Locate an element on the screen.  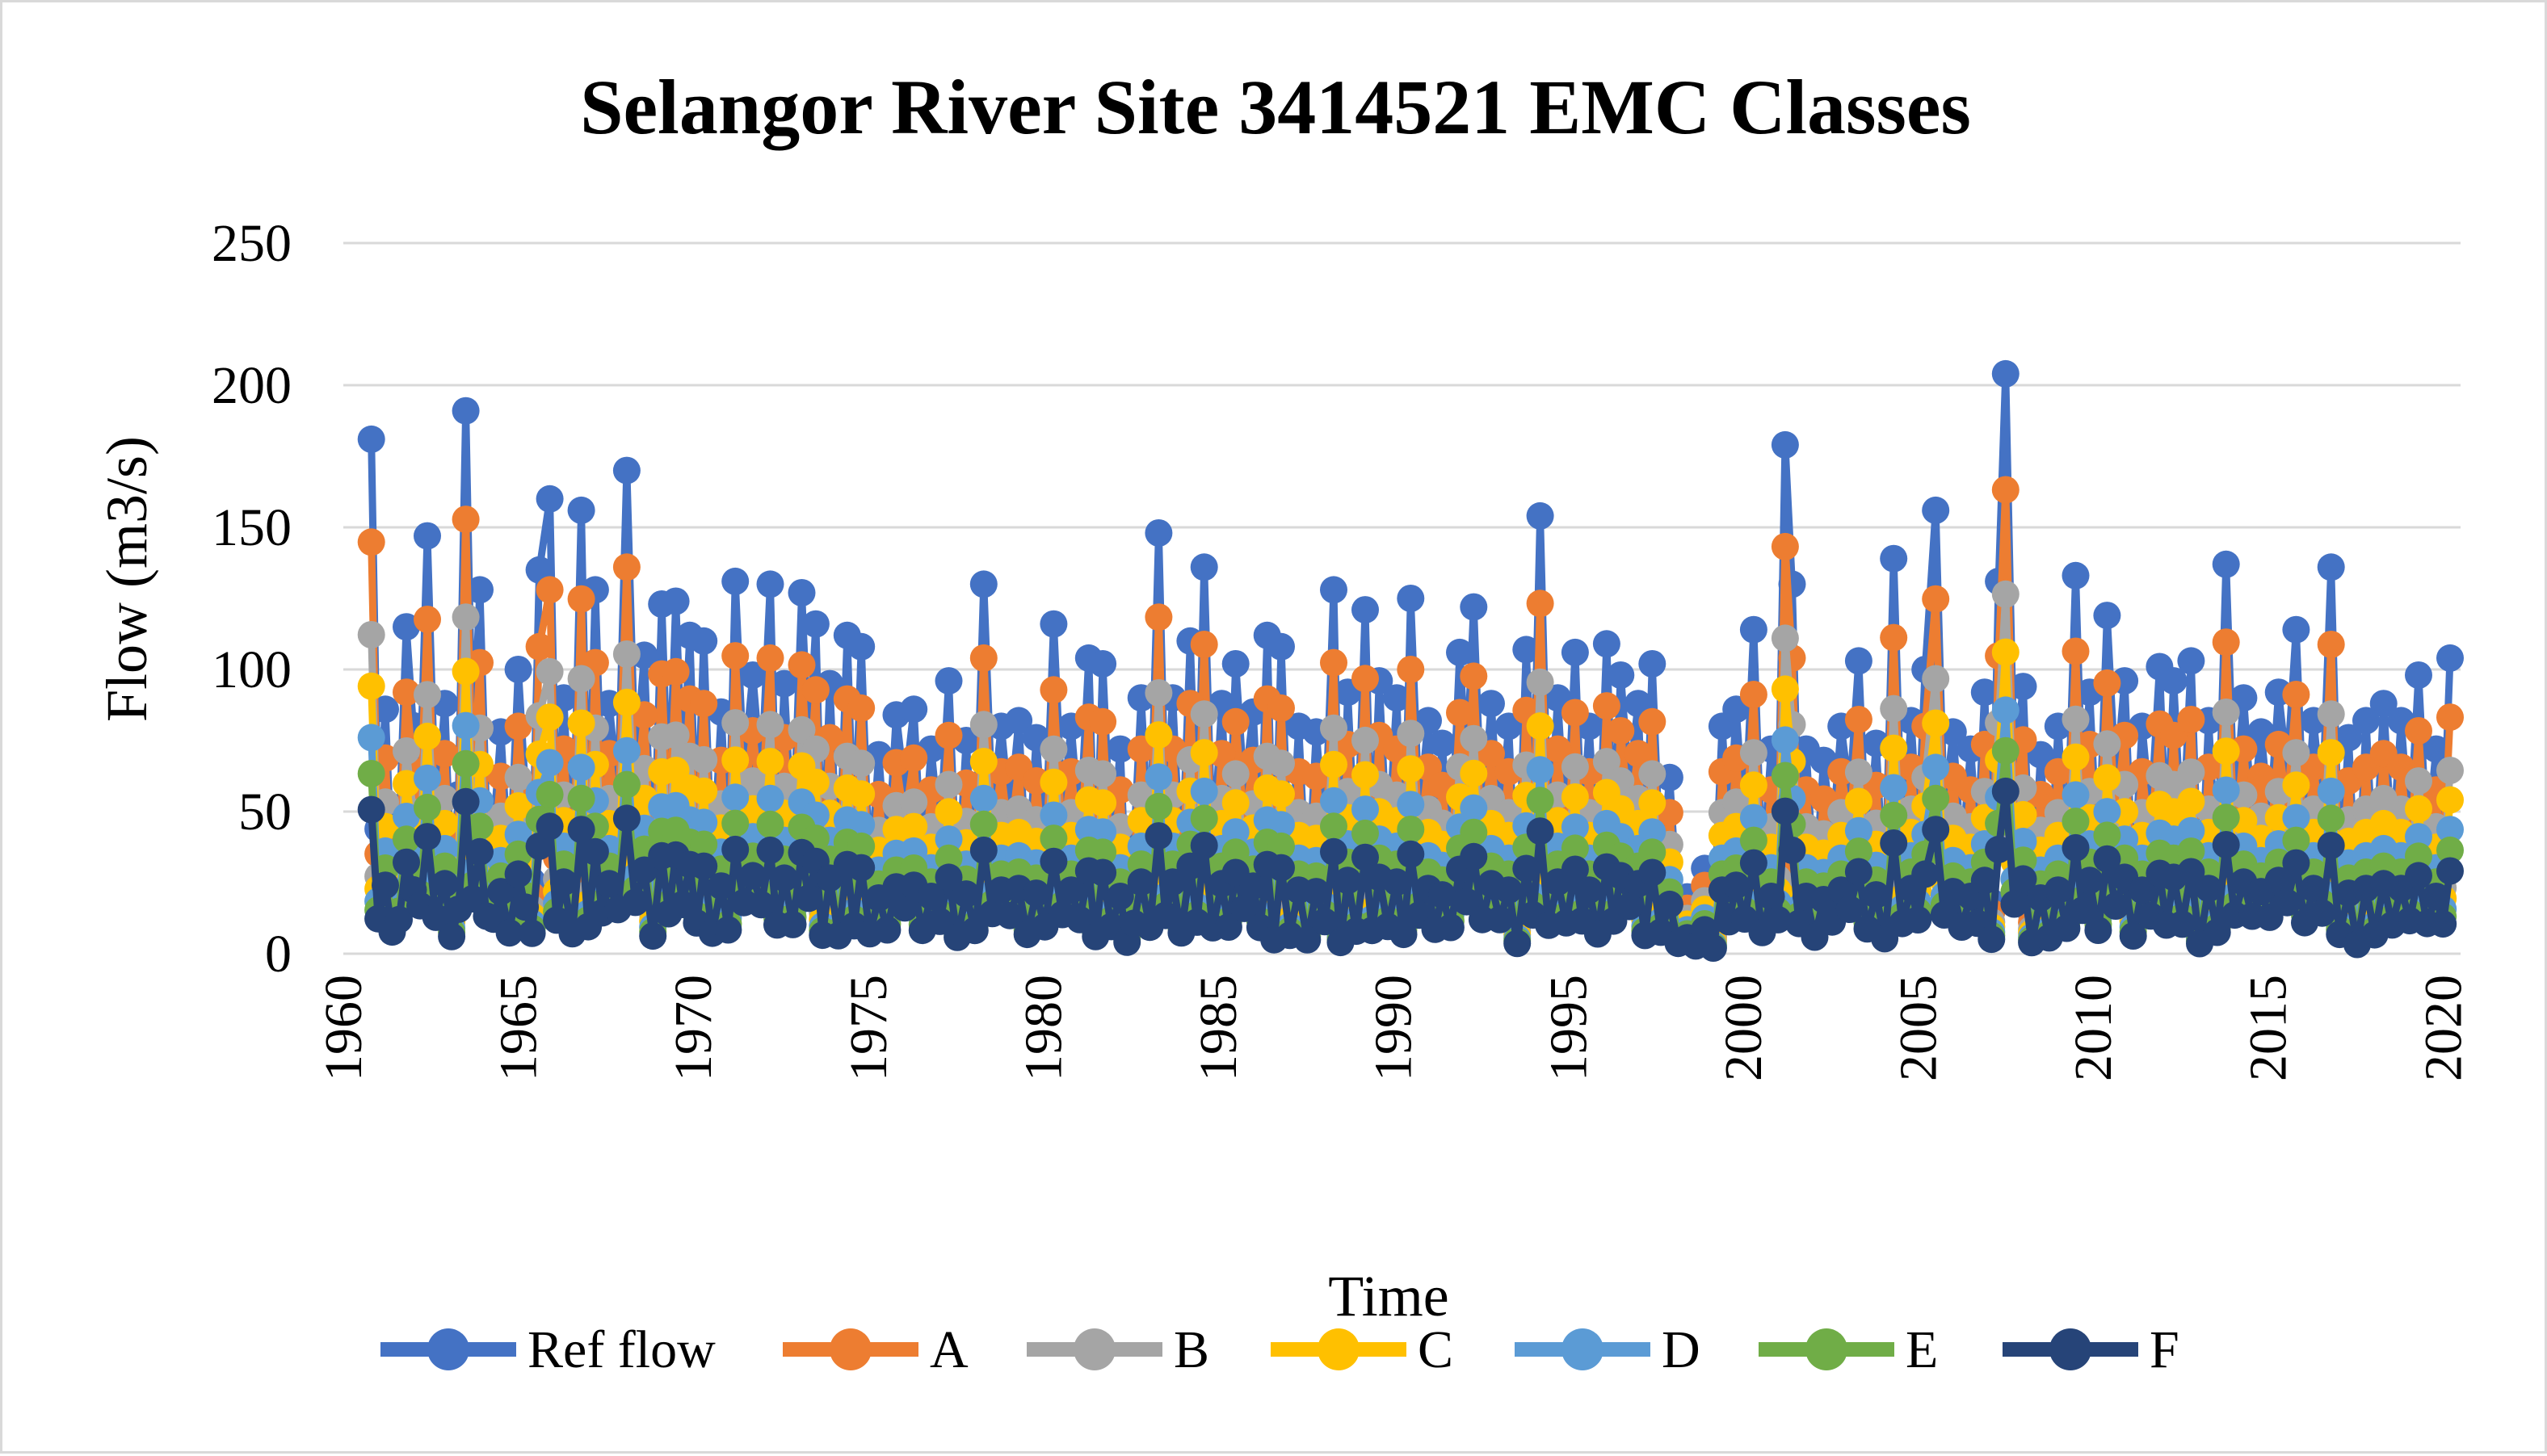
x-tick-label: 1975 is located at coordinates (868, 1028).